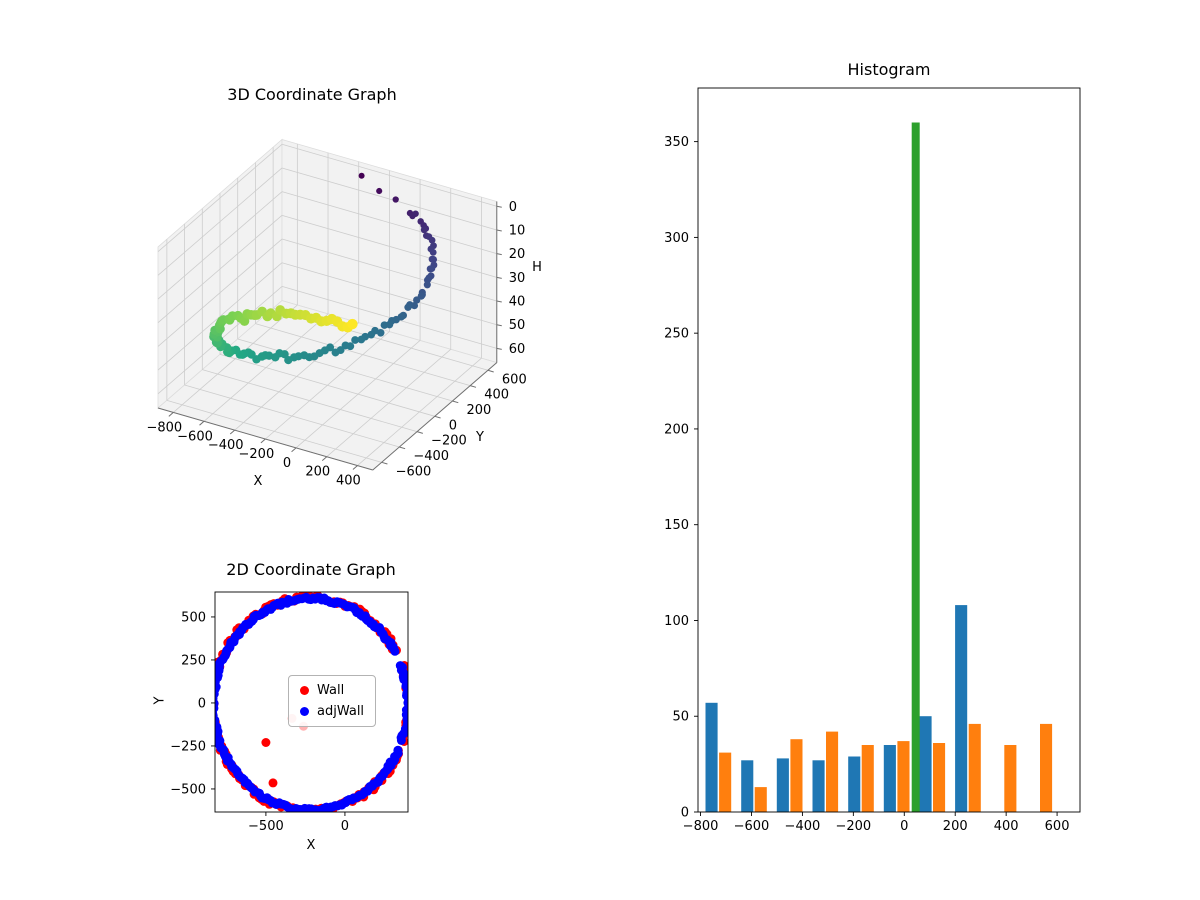  I want to click on y-tick-label: −200, so click(449, 441).